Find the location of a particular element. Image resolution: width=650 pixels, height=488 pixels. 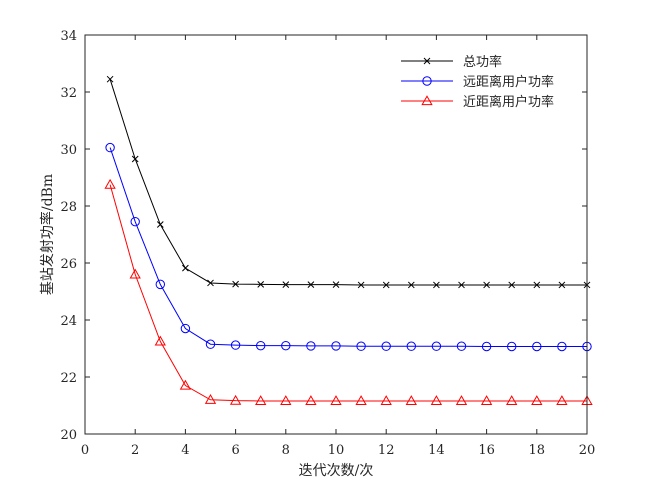

legend-marker-far-user-power is located at coordinates (427, 81).